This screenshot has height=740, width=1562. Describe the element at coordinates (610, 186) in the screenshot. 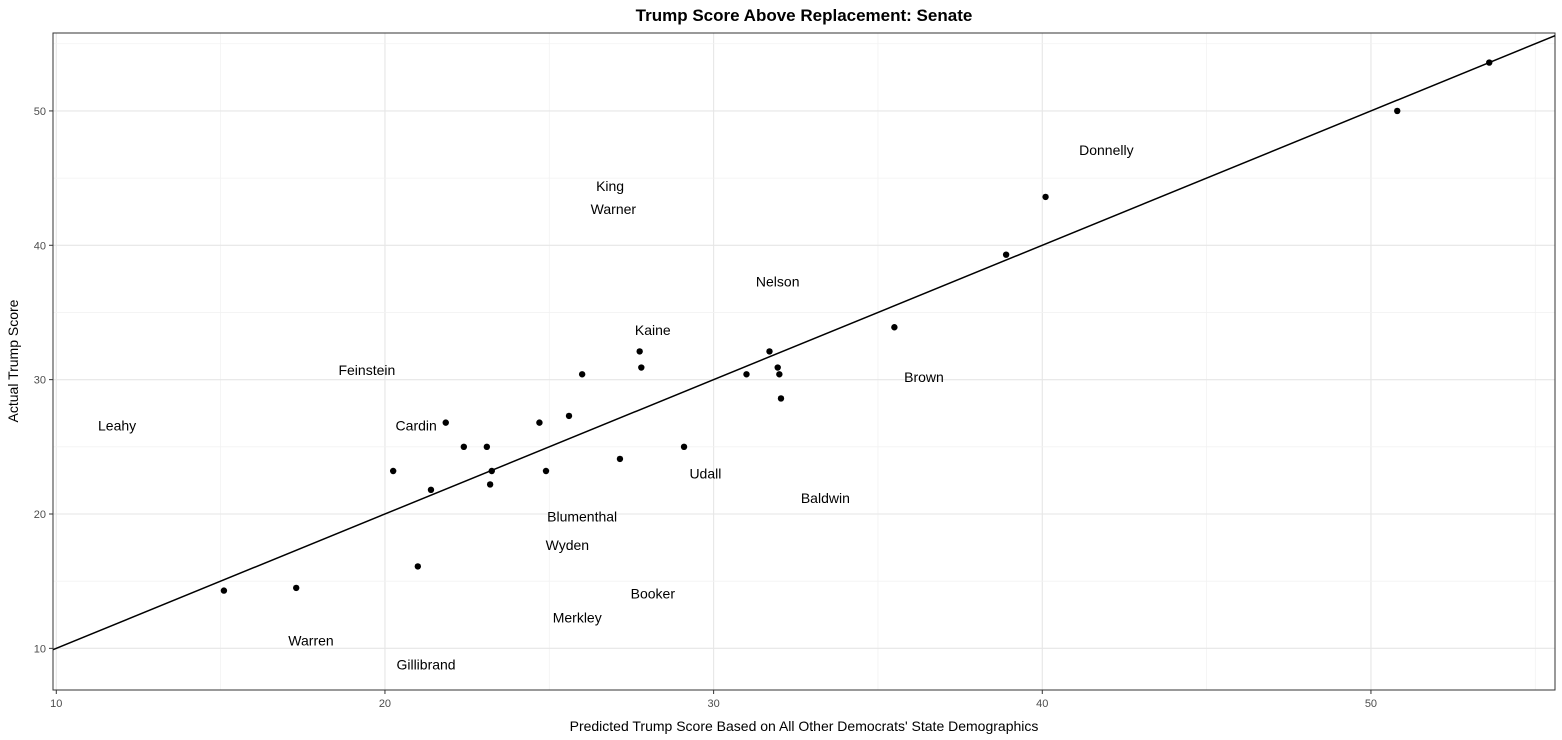

I see `senator-label: King` at that location.